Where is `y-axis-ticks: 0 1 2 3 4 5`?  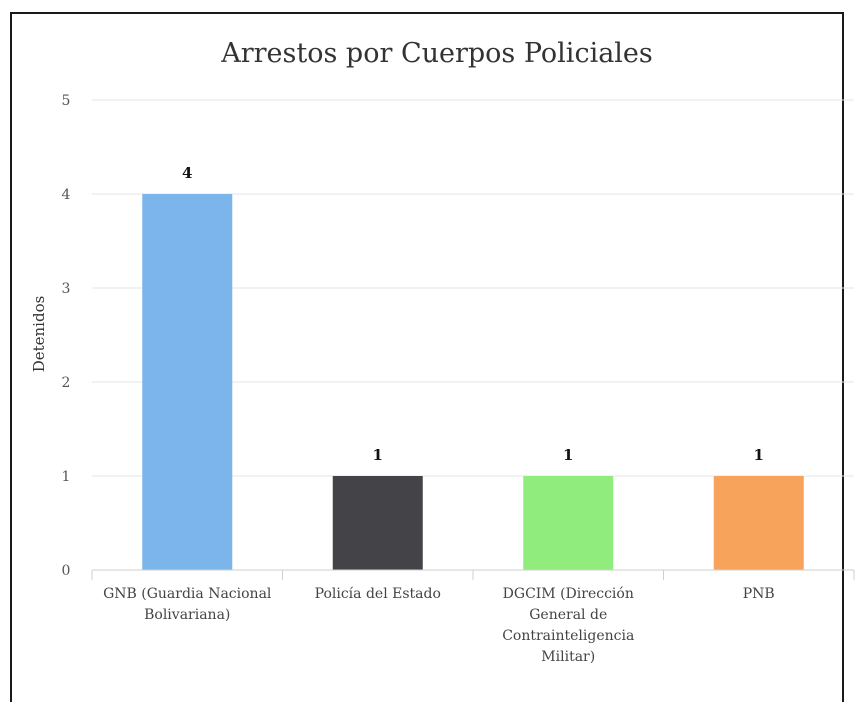 y-axis-ticks: 0 1 2 3 4 5 is located at coordinates (66, 336).